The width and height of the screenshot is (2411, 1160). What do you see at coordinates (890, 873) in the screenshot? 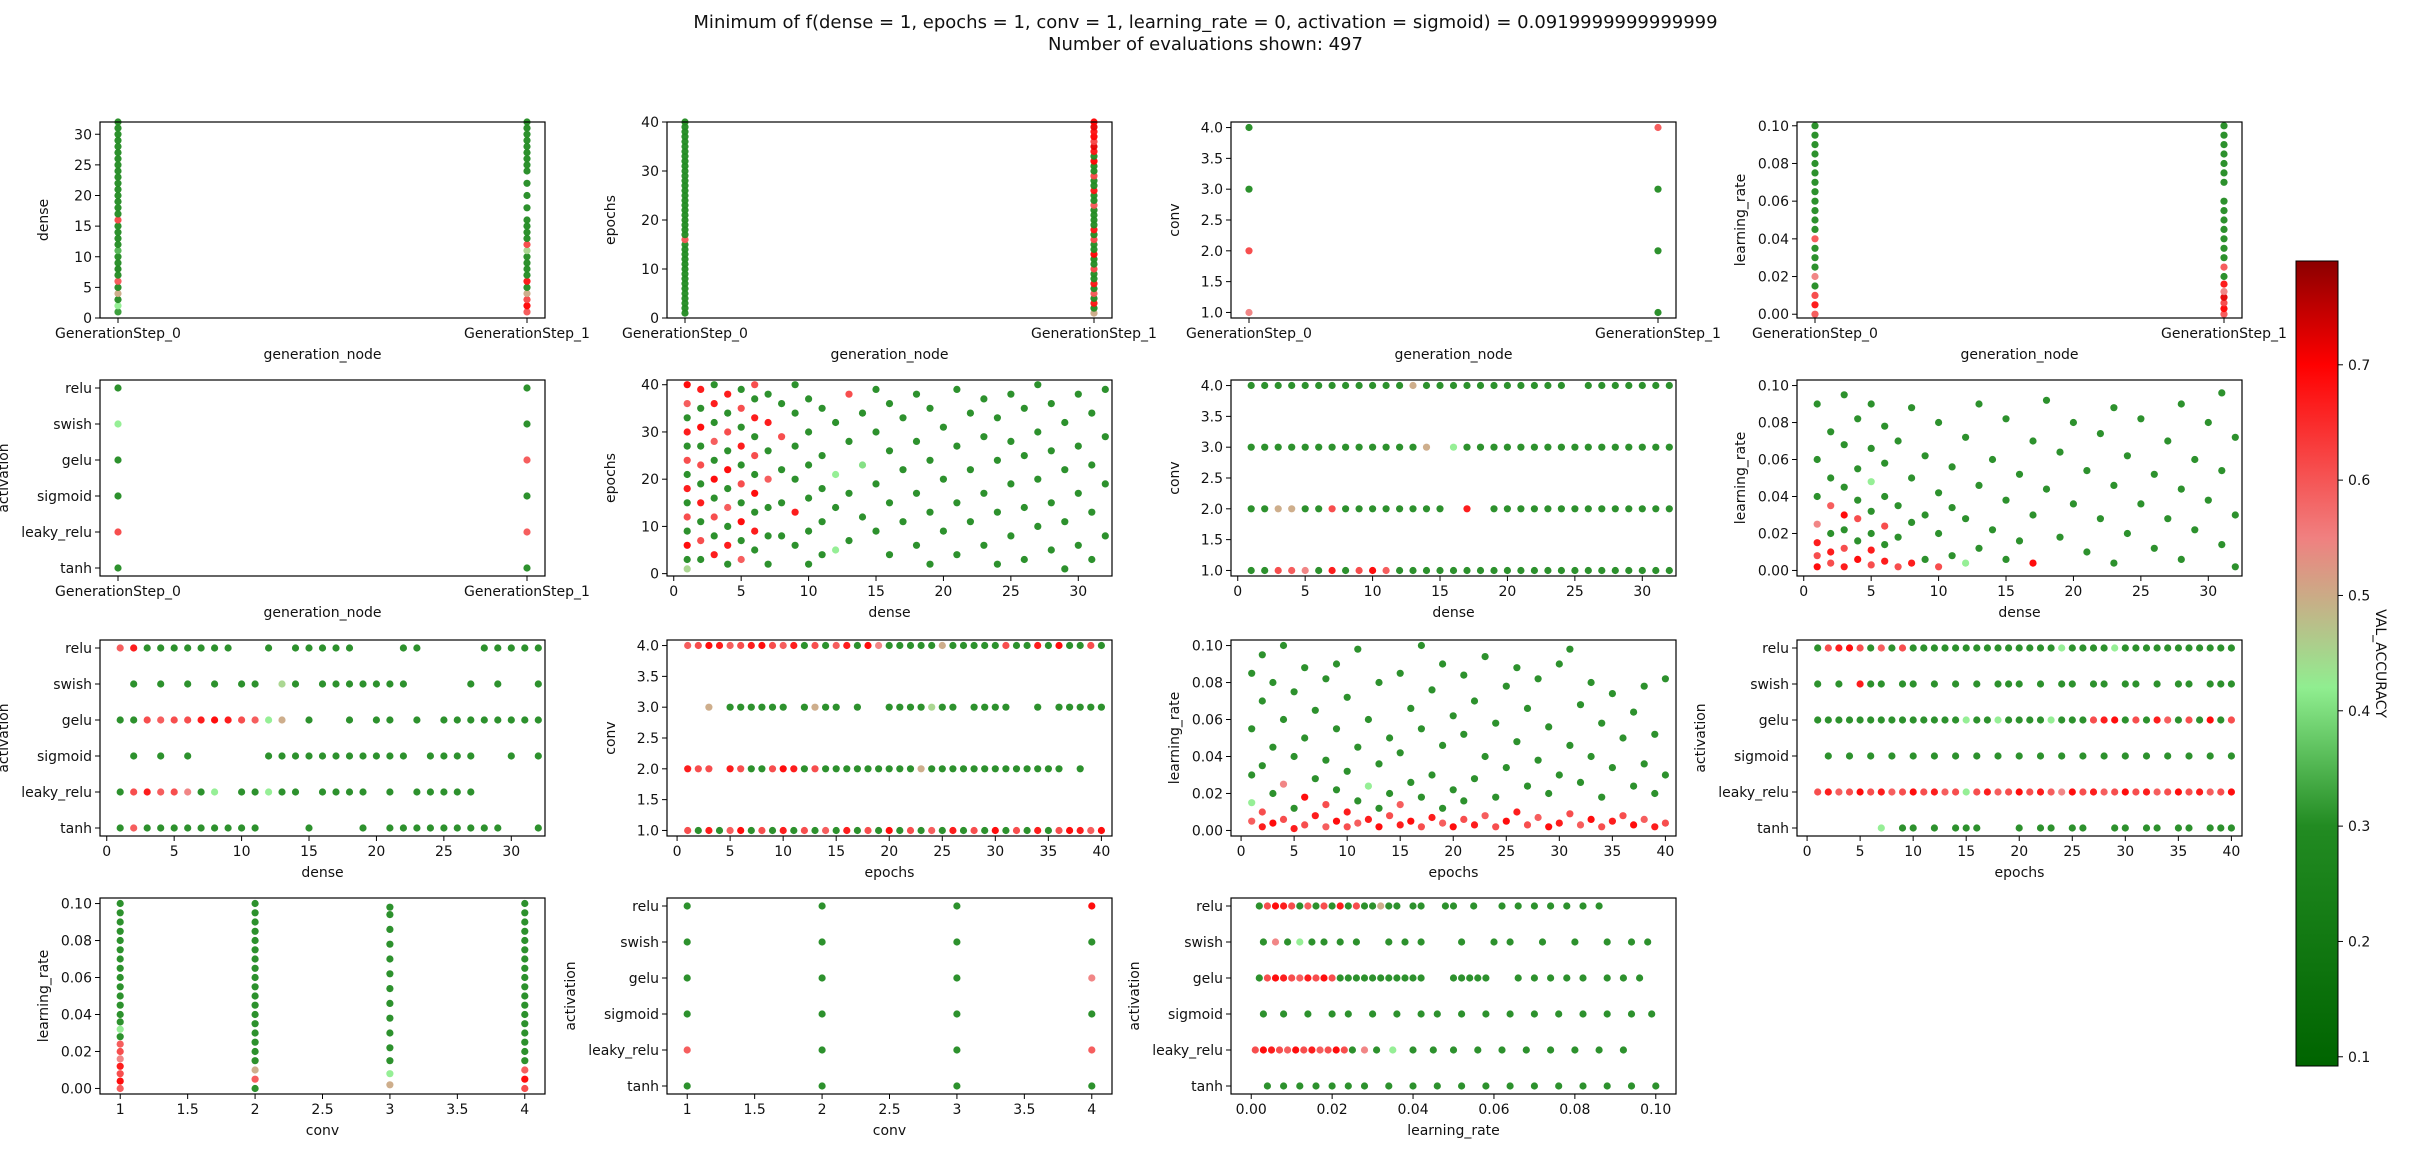
I see `x-axis-label: epochs` at bounding box center [890, 873].